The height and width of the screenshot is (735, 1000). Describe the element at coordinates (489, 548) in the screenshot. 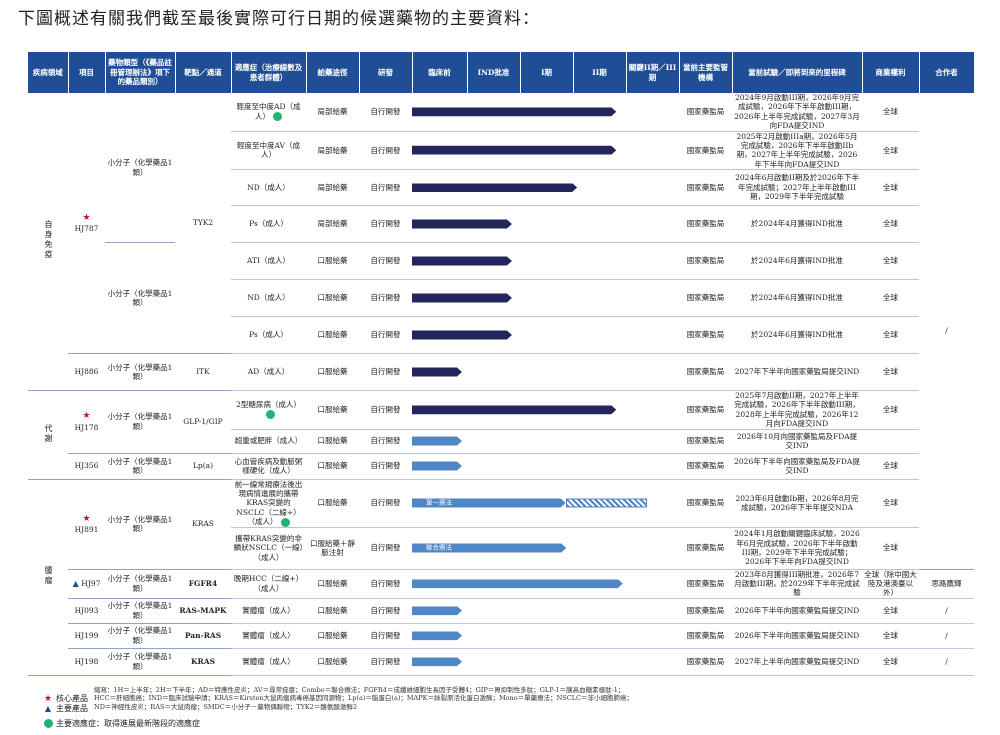

I see `progress-bar: 聯合療法` at that location.